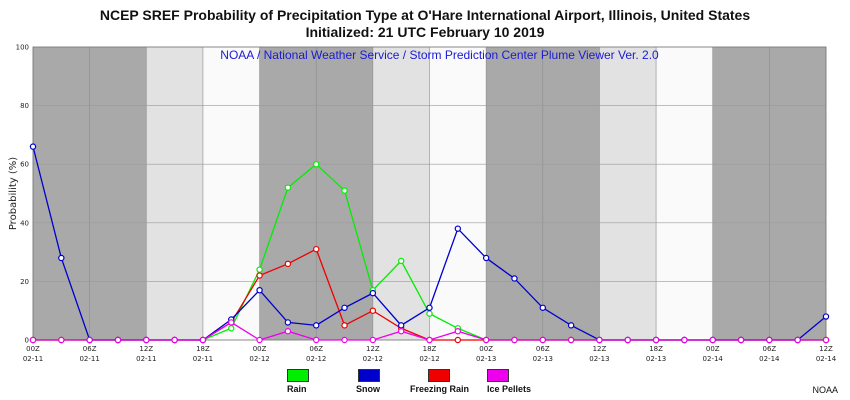 This screenshot has height=400, width=850. Describe the element at coordinates (425, 32) in the screenshot. I see `chart-subtitle: Initialized: 21 UTC February 10 2019` at that location.